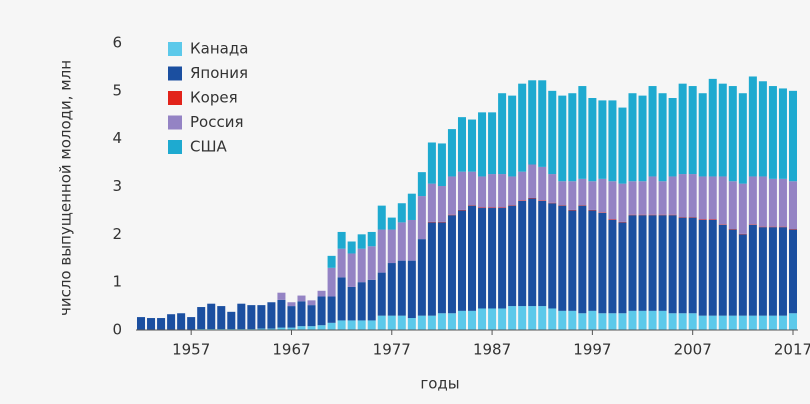 This screenshot has width=810, height=404. Describe the element at coordinates (117, 138) in the screenshot. I see `y-tick-label: 4` at that location.